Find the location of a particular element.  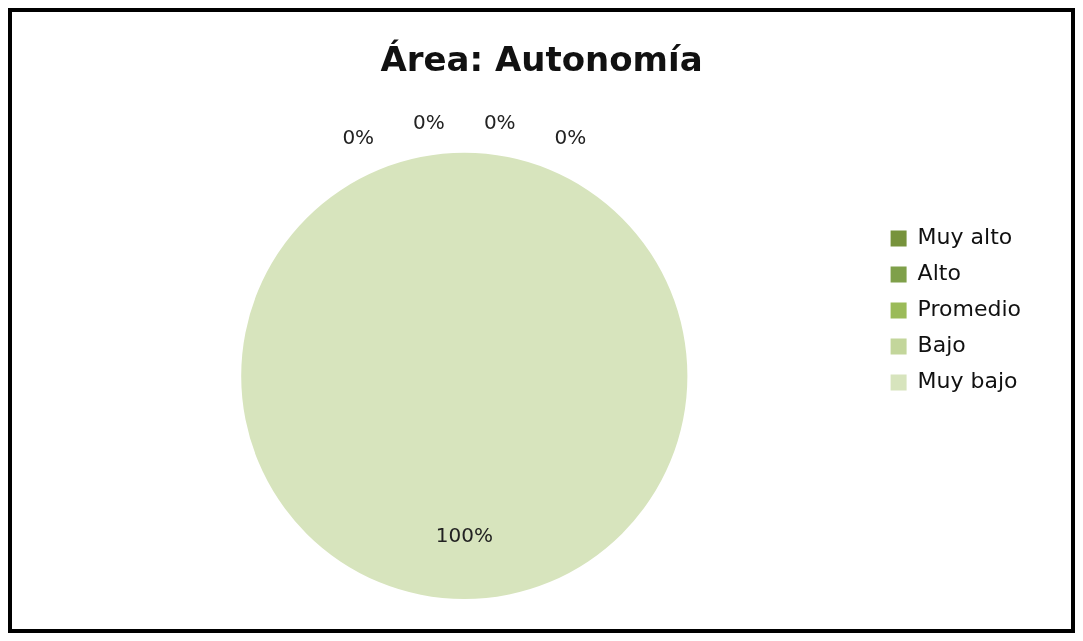

legend-label: Muy bajo is located at coordinates (967, 381).